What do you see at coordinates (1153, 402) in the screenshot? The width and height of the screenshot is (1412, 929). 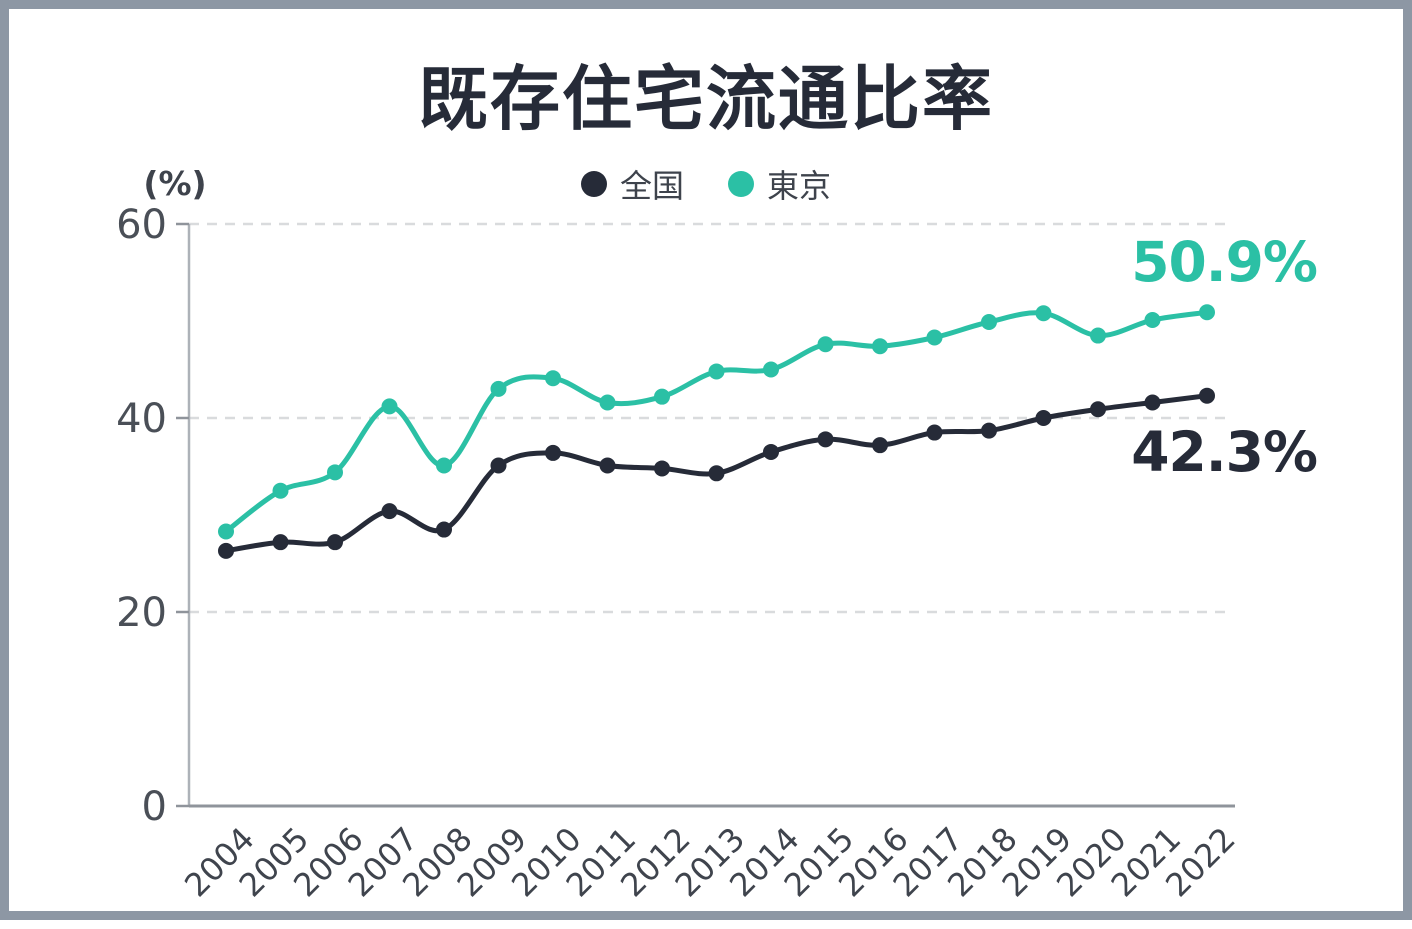 I see `data-point-zenkoku-2021` at bounding box center [1153, 402].